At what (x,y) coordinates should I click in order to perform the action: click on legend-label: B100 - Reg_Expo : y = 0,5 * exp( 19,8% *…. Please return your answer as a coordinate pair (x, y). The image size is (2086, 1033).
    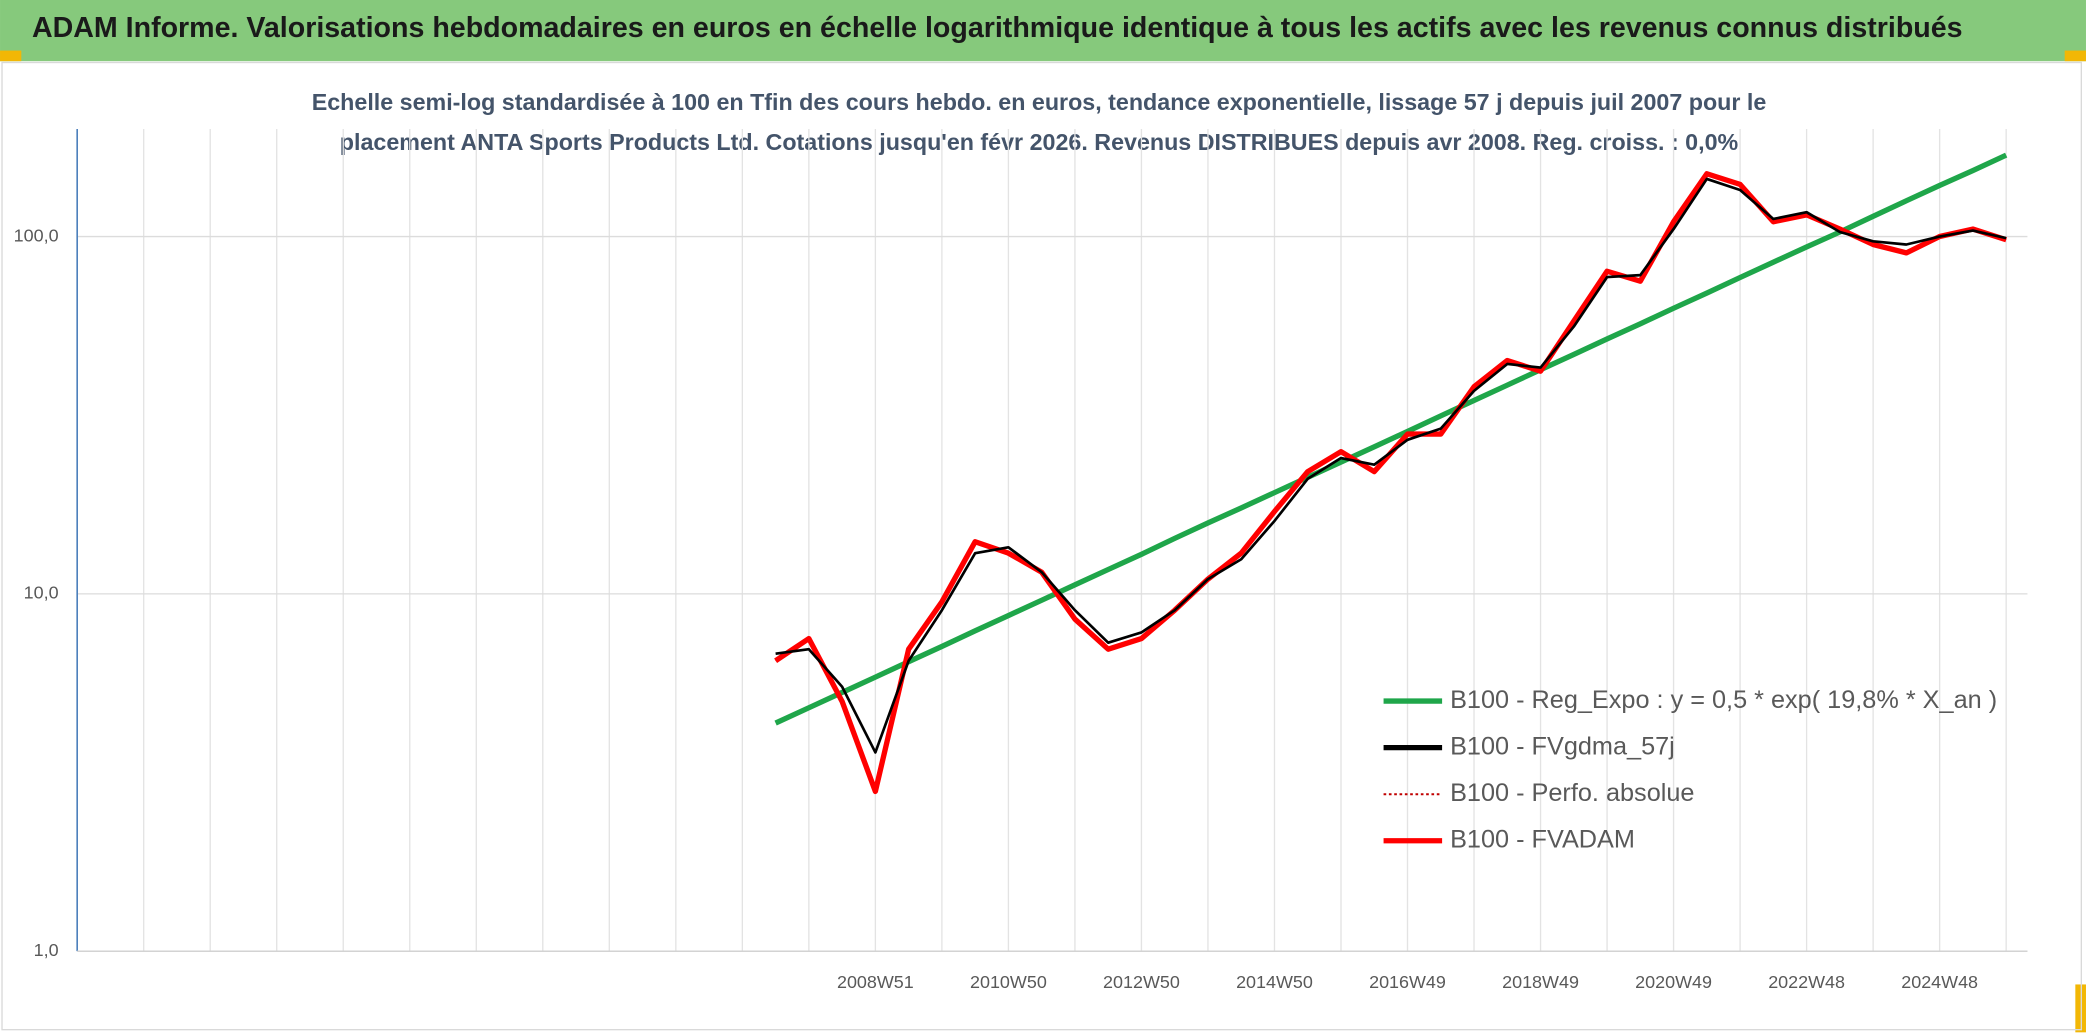
    Looking at the image, I should click on (1723, 700).